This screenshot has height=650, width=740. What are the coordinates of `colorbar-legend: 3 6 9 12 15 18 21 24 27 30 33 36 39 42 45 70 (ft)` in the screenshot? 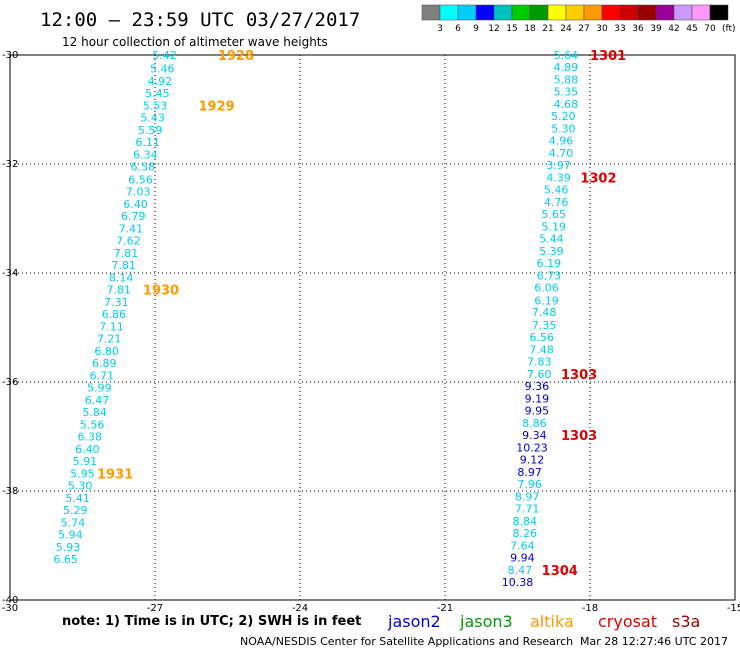 It's located at (578, 19).